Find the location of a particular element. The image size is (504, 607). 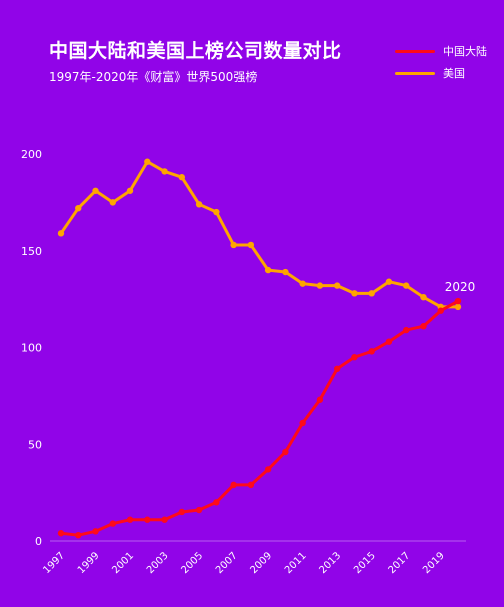

y-tick-label: 200 is located at coordinates (31, 154).